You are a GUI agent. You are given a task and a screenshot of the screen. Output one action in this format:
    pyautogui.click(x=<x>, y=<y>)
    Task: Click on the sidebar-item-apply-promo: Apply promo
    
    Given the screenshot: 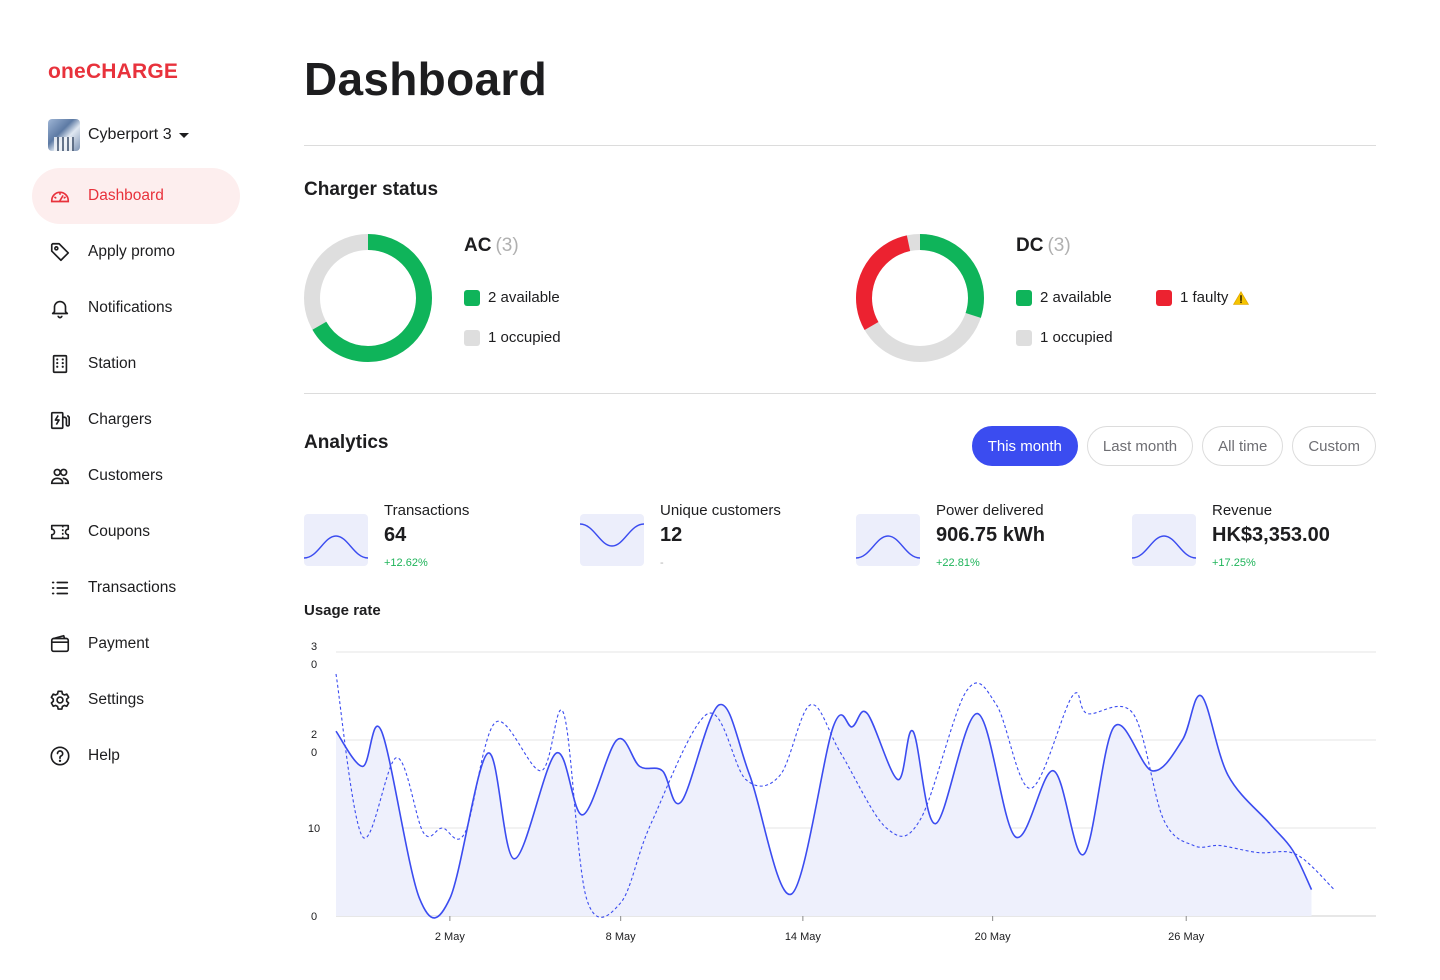 What is the action you would take?
    pyautogui.click(x=136, y=252)
    